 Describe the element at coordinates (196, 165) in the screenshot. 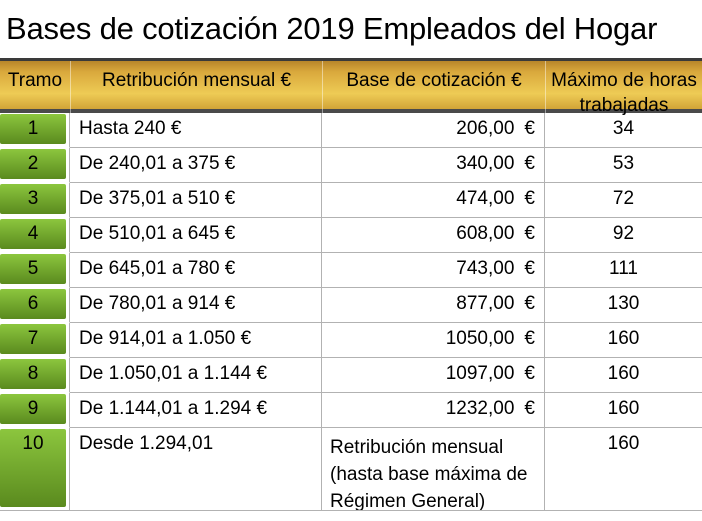

I see `retribucion-cell: De 240,01 a 375 €` at that location.